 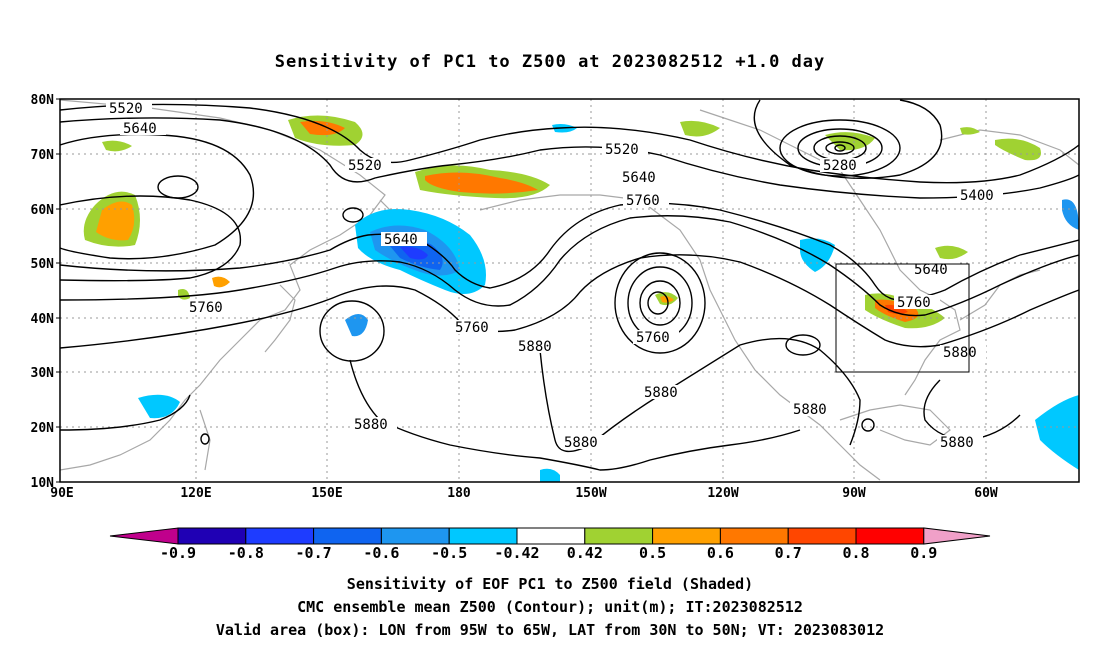 What do you see at coordinates (43, 100) in the screenshot?
I see `lat-label: 80N` at bounding box center [43, 100].